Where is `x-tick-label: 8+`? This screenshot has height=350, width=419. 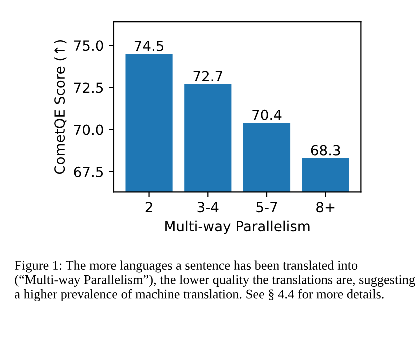 x-tick-label: 8+ is located at coordinates (325, 207).